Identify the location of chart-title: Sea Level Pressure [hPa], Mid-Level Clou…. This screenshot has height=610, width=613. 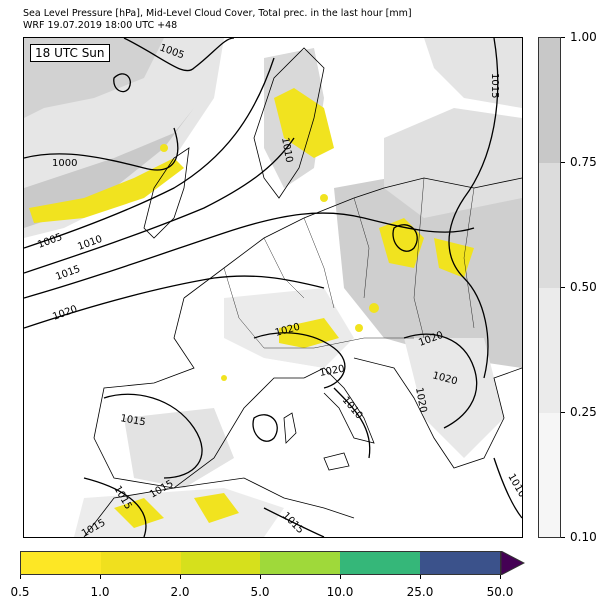
(217, 13).